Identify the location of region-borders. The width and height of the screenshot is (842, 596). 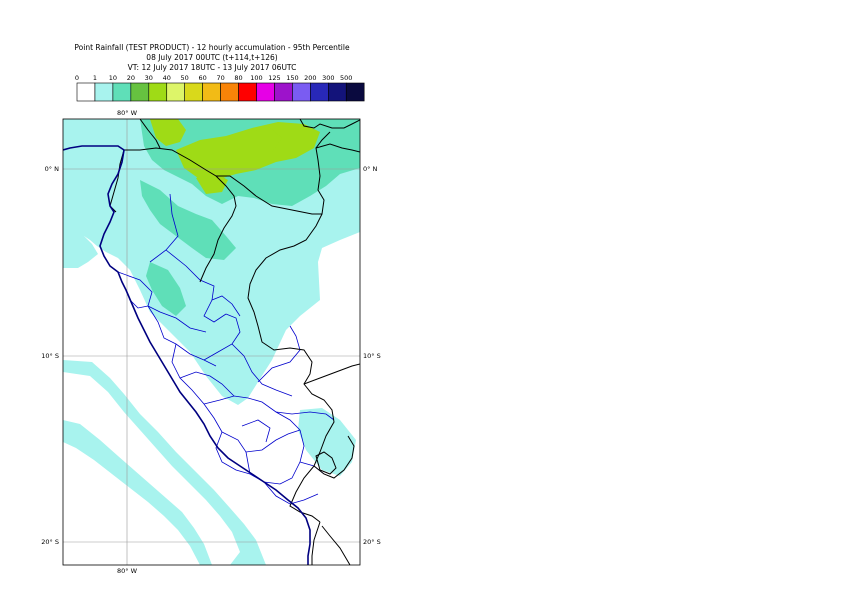
(226, 349).